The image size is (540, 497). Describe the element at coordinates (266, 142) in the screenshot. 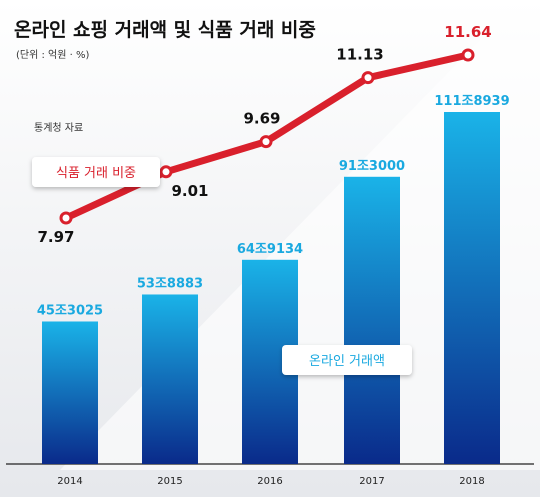

I see `line-point-2016` at that location.